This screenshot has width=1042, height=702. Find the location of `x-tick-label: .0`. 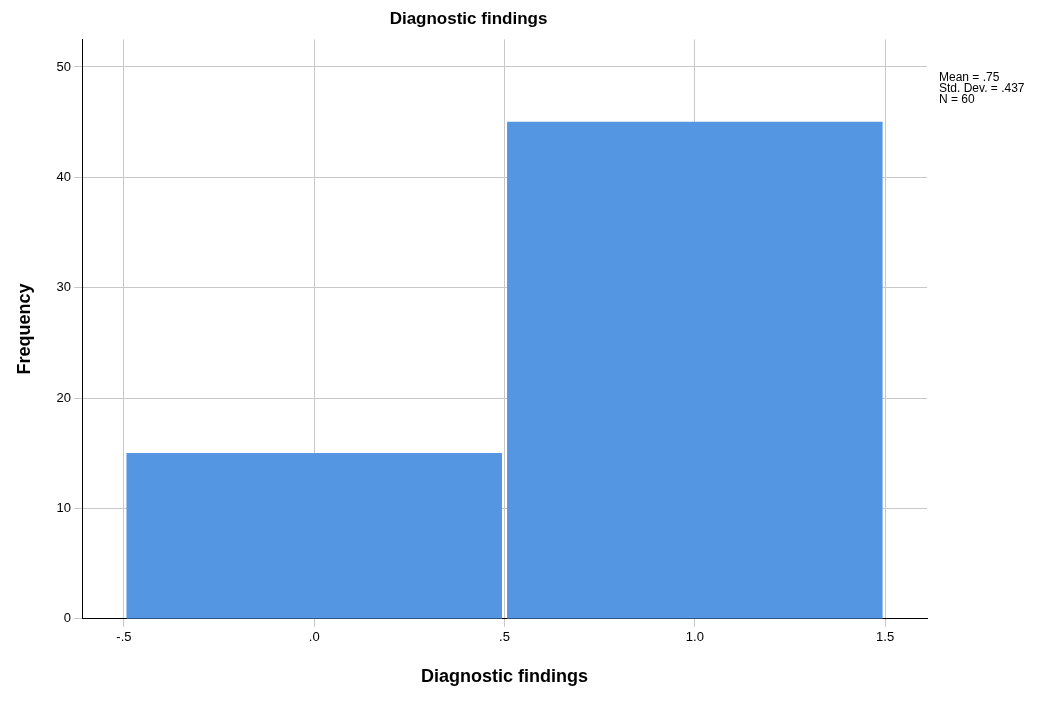

x-tick-label: .0 is located at coordinates (314, 637).